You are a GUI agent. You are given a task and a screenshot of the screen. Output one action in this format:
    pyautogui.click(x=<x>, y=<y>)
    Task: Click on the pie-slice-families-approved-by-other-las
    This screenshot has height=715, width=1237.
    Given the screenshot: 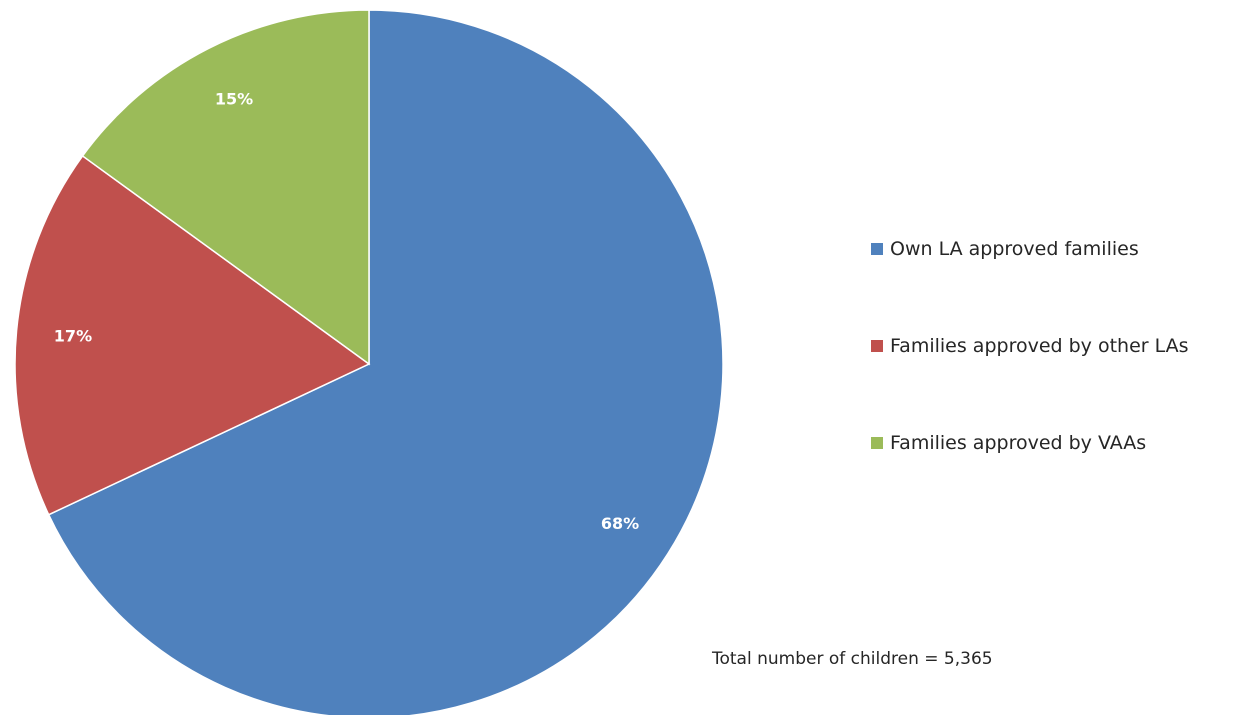 What is the action you would take?
    pyautogui.click(x=192, y=335)
    